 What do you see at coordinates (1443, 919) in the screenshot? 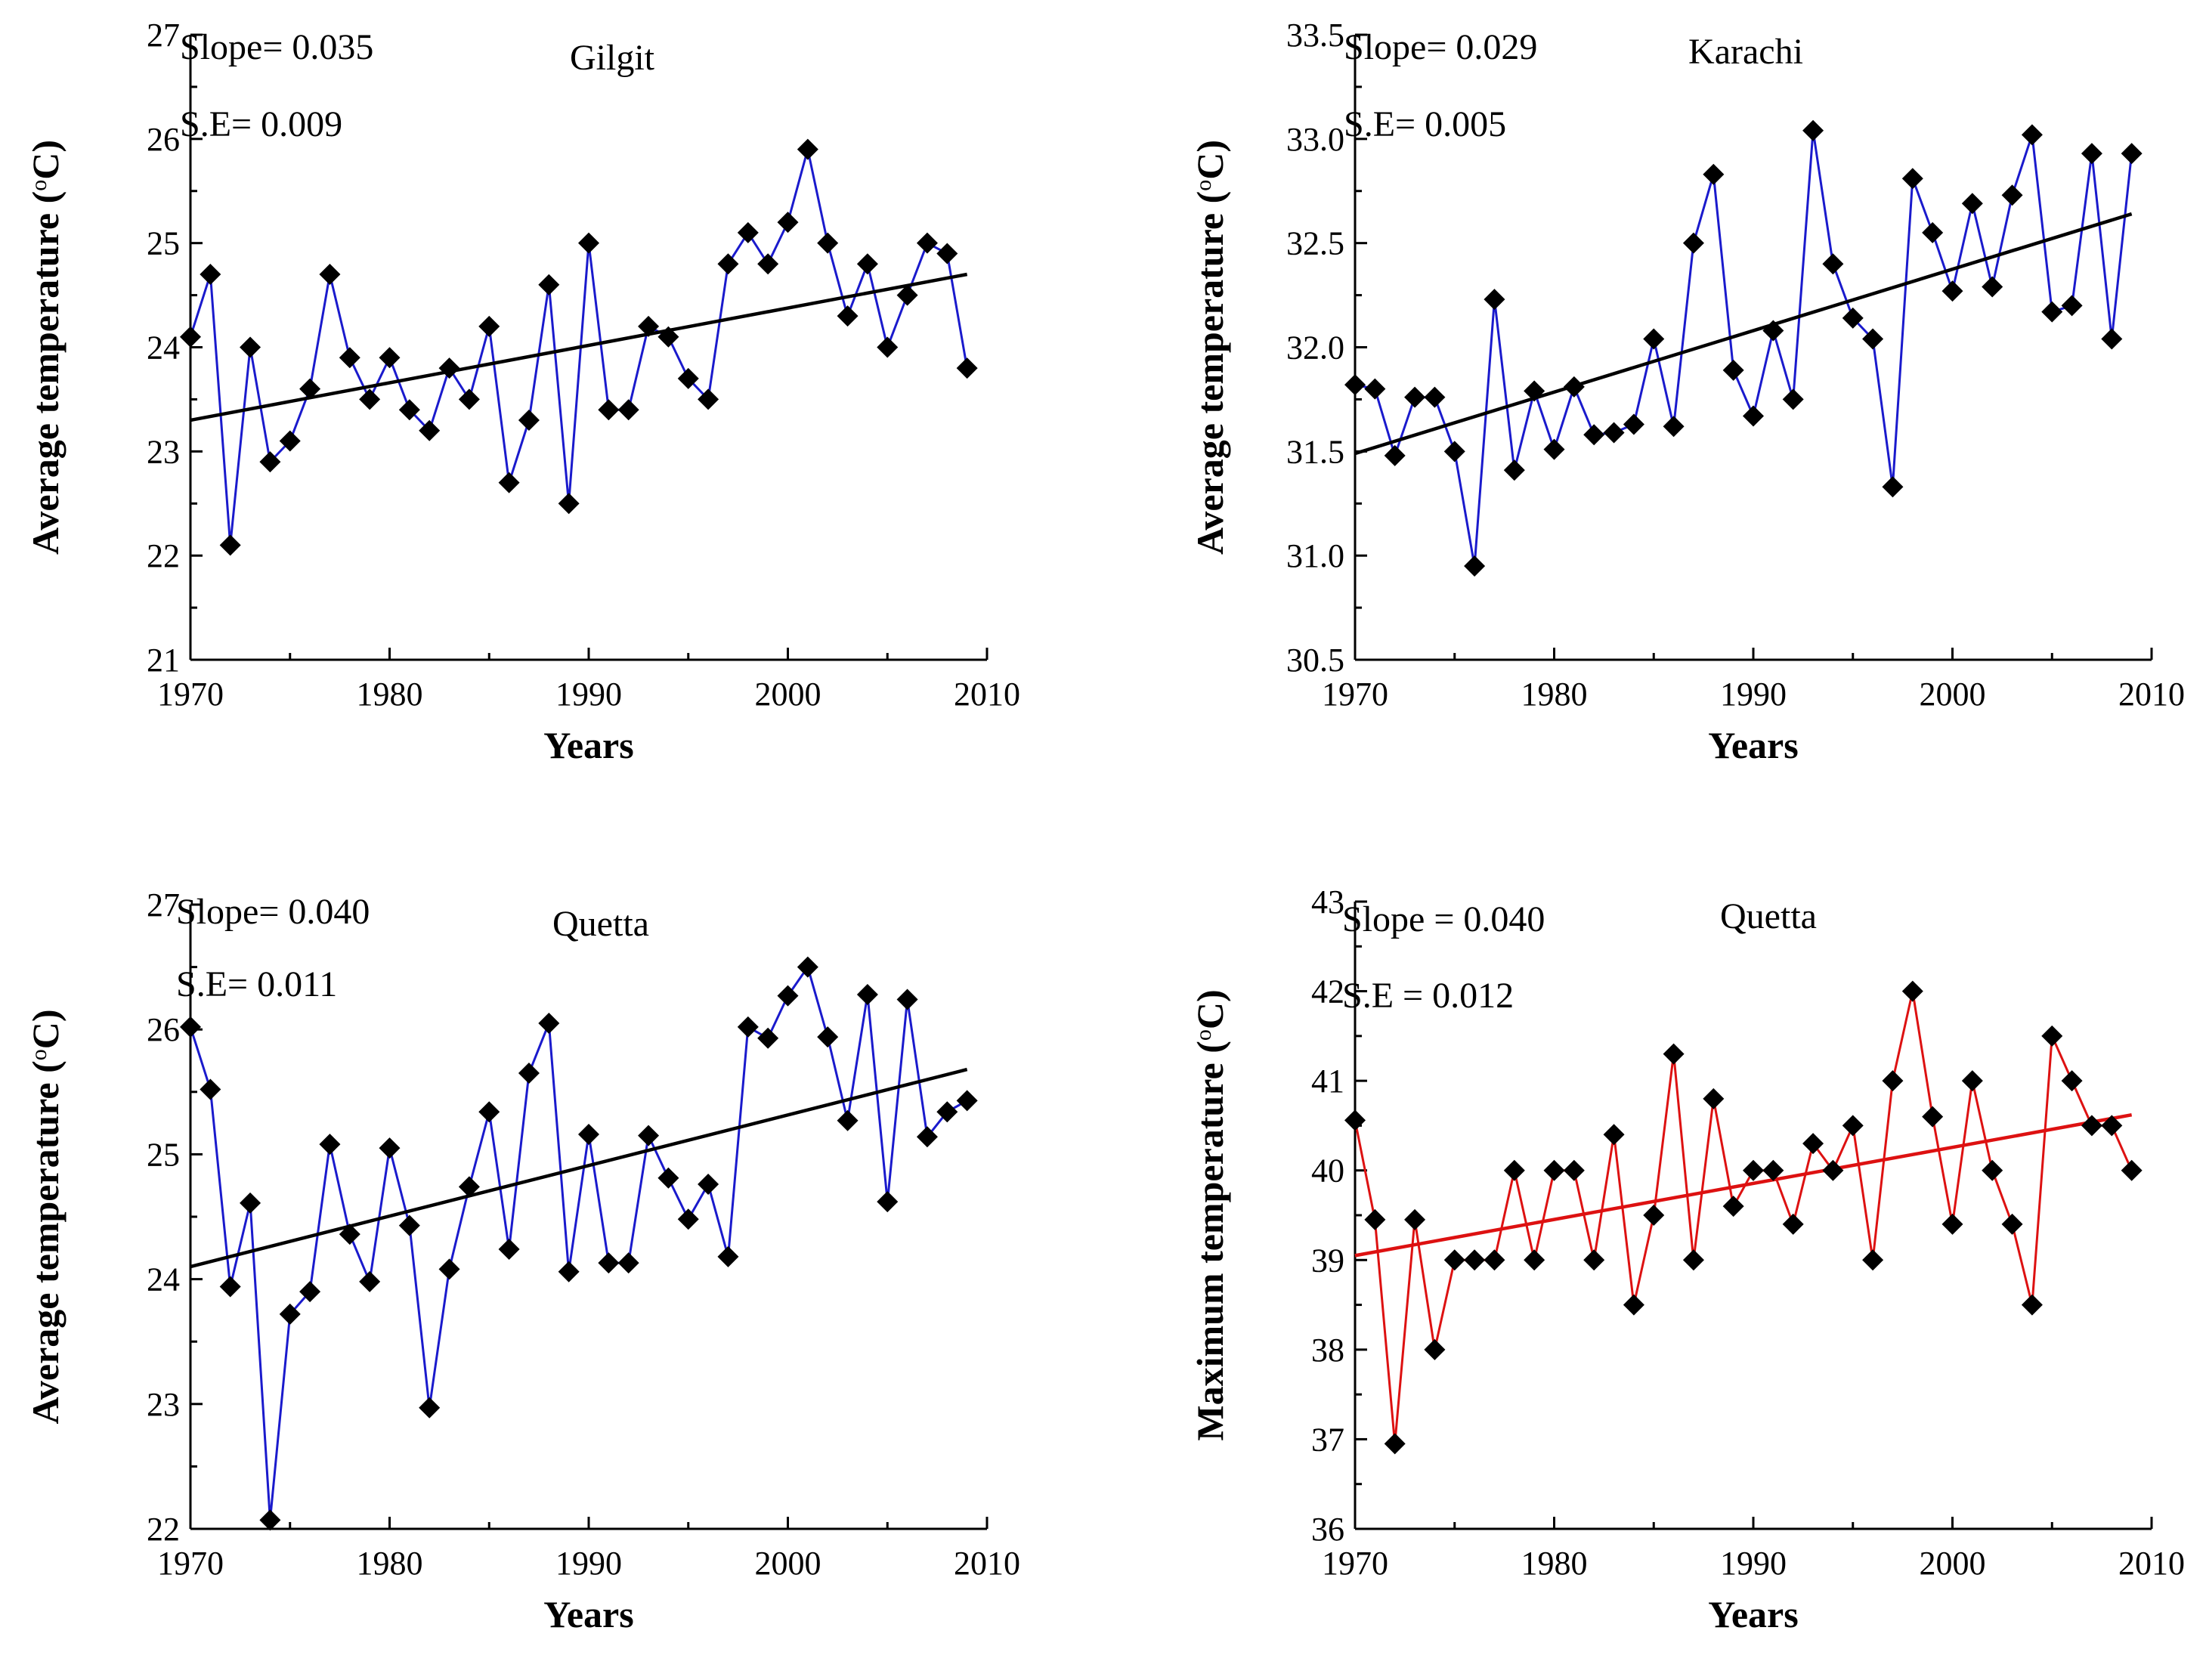
I see `slope-annotation: Slope = 0.040` at bounding box center [1443, 919].